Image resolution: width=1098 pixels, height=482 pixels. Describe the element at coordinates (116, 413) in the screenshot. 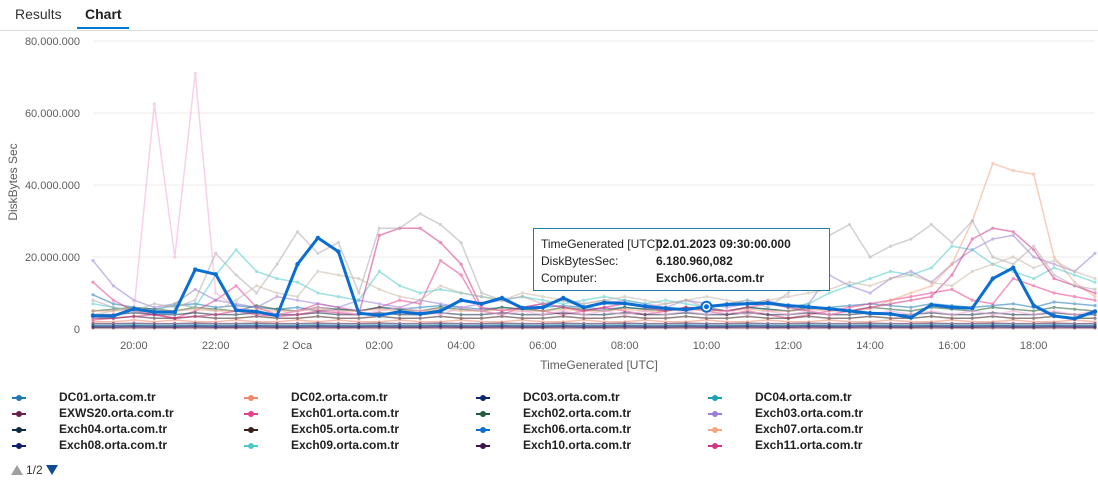

I see `legend-label: EXWS20.orta.com.tr` at that location.